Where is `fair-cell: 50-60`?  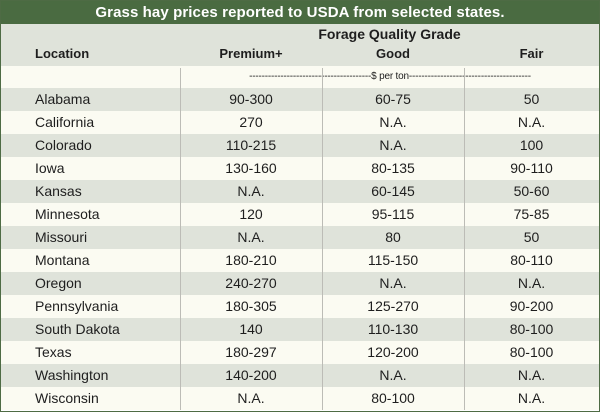 fair-cell: 50-60 is located at coordinates (531, 191).